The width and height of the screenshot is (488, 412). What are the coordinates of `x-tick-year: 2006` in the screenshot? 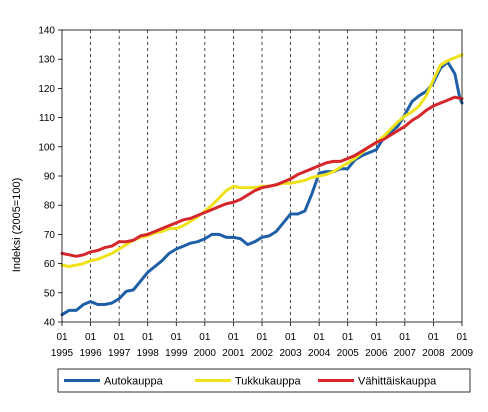 It's located at (376, 353).